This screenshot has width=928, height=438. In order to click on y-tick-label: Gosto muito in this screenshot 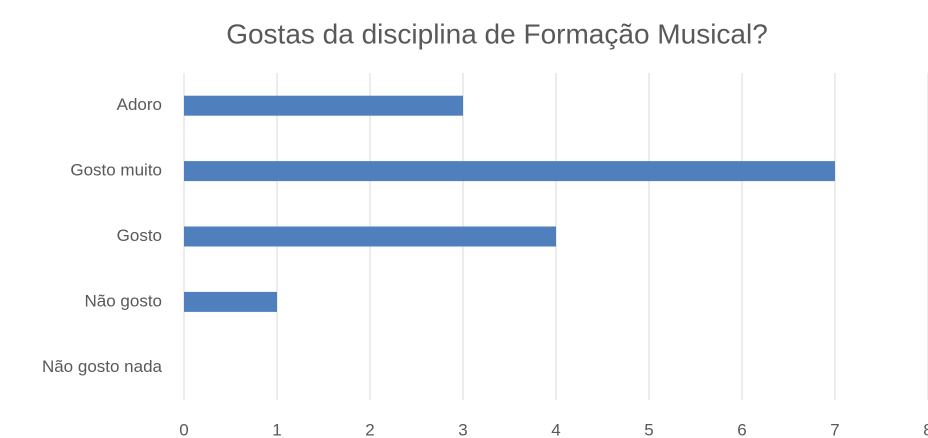, I will do `click(116, 170)`.